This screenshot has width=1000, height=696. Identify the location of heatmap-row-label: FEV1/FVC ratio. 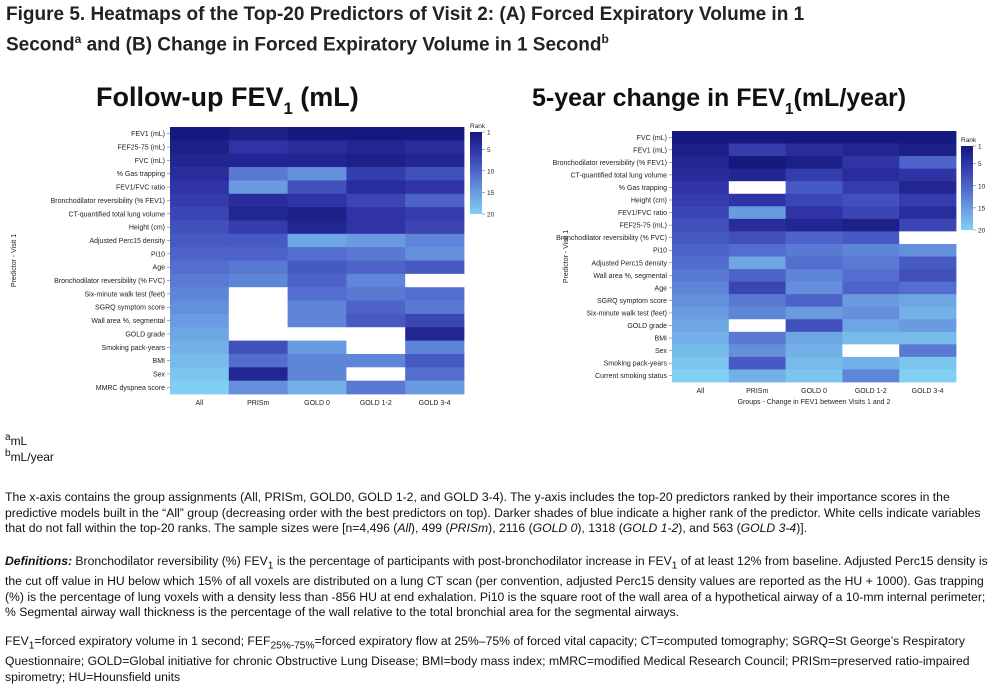
(642, 213).